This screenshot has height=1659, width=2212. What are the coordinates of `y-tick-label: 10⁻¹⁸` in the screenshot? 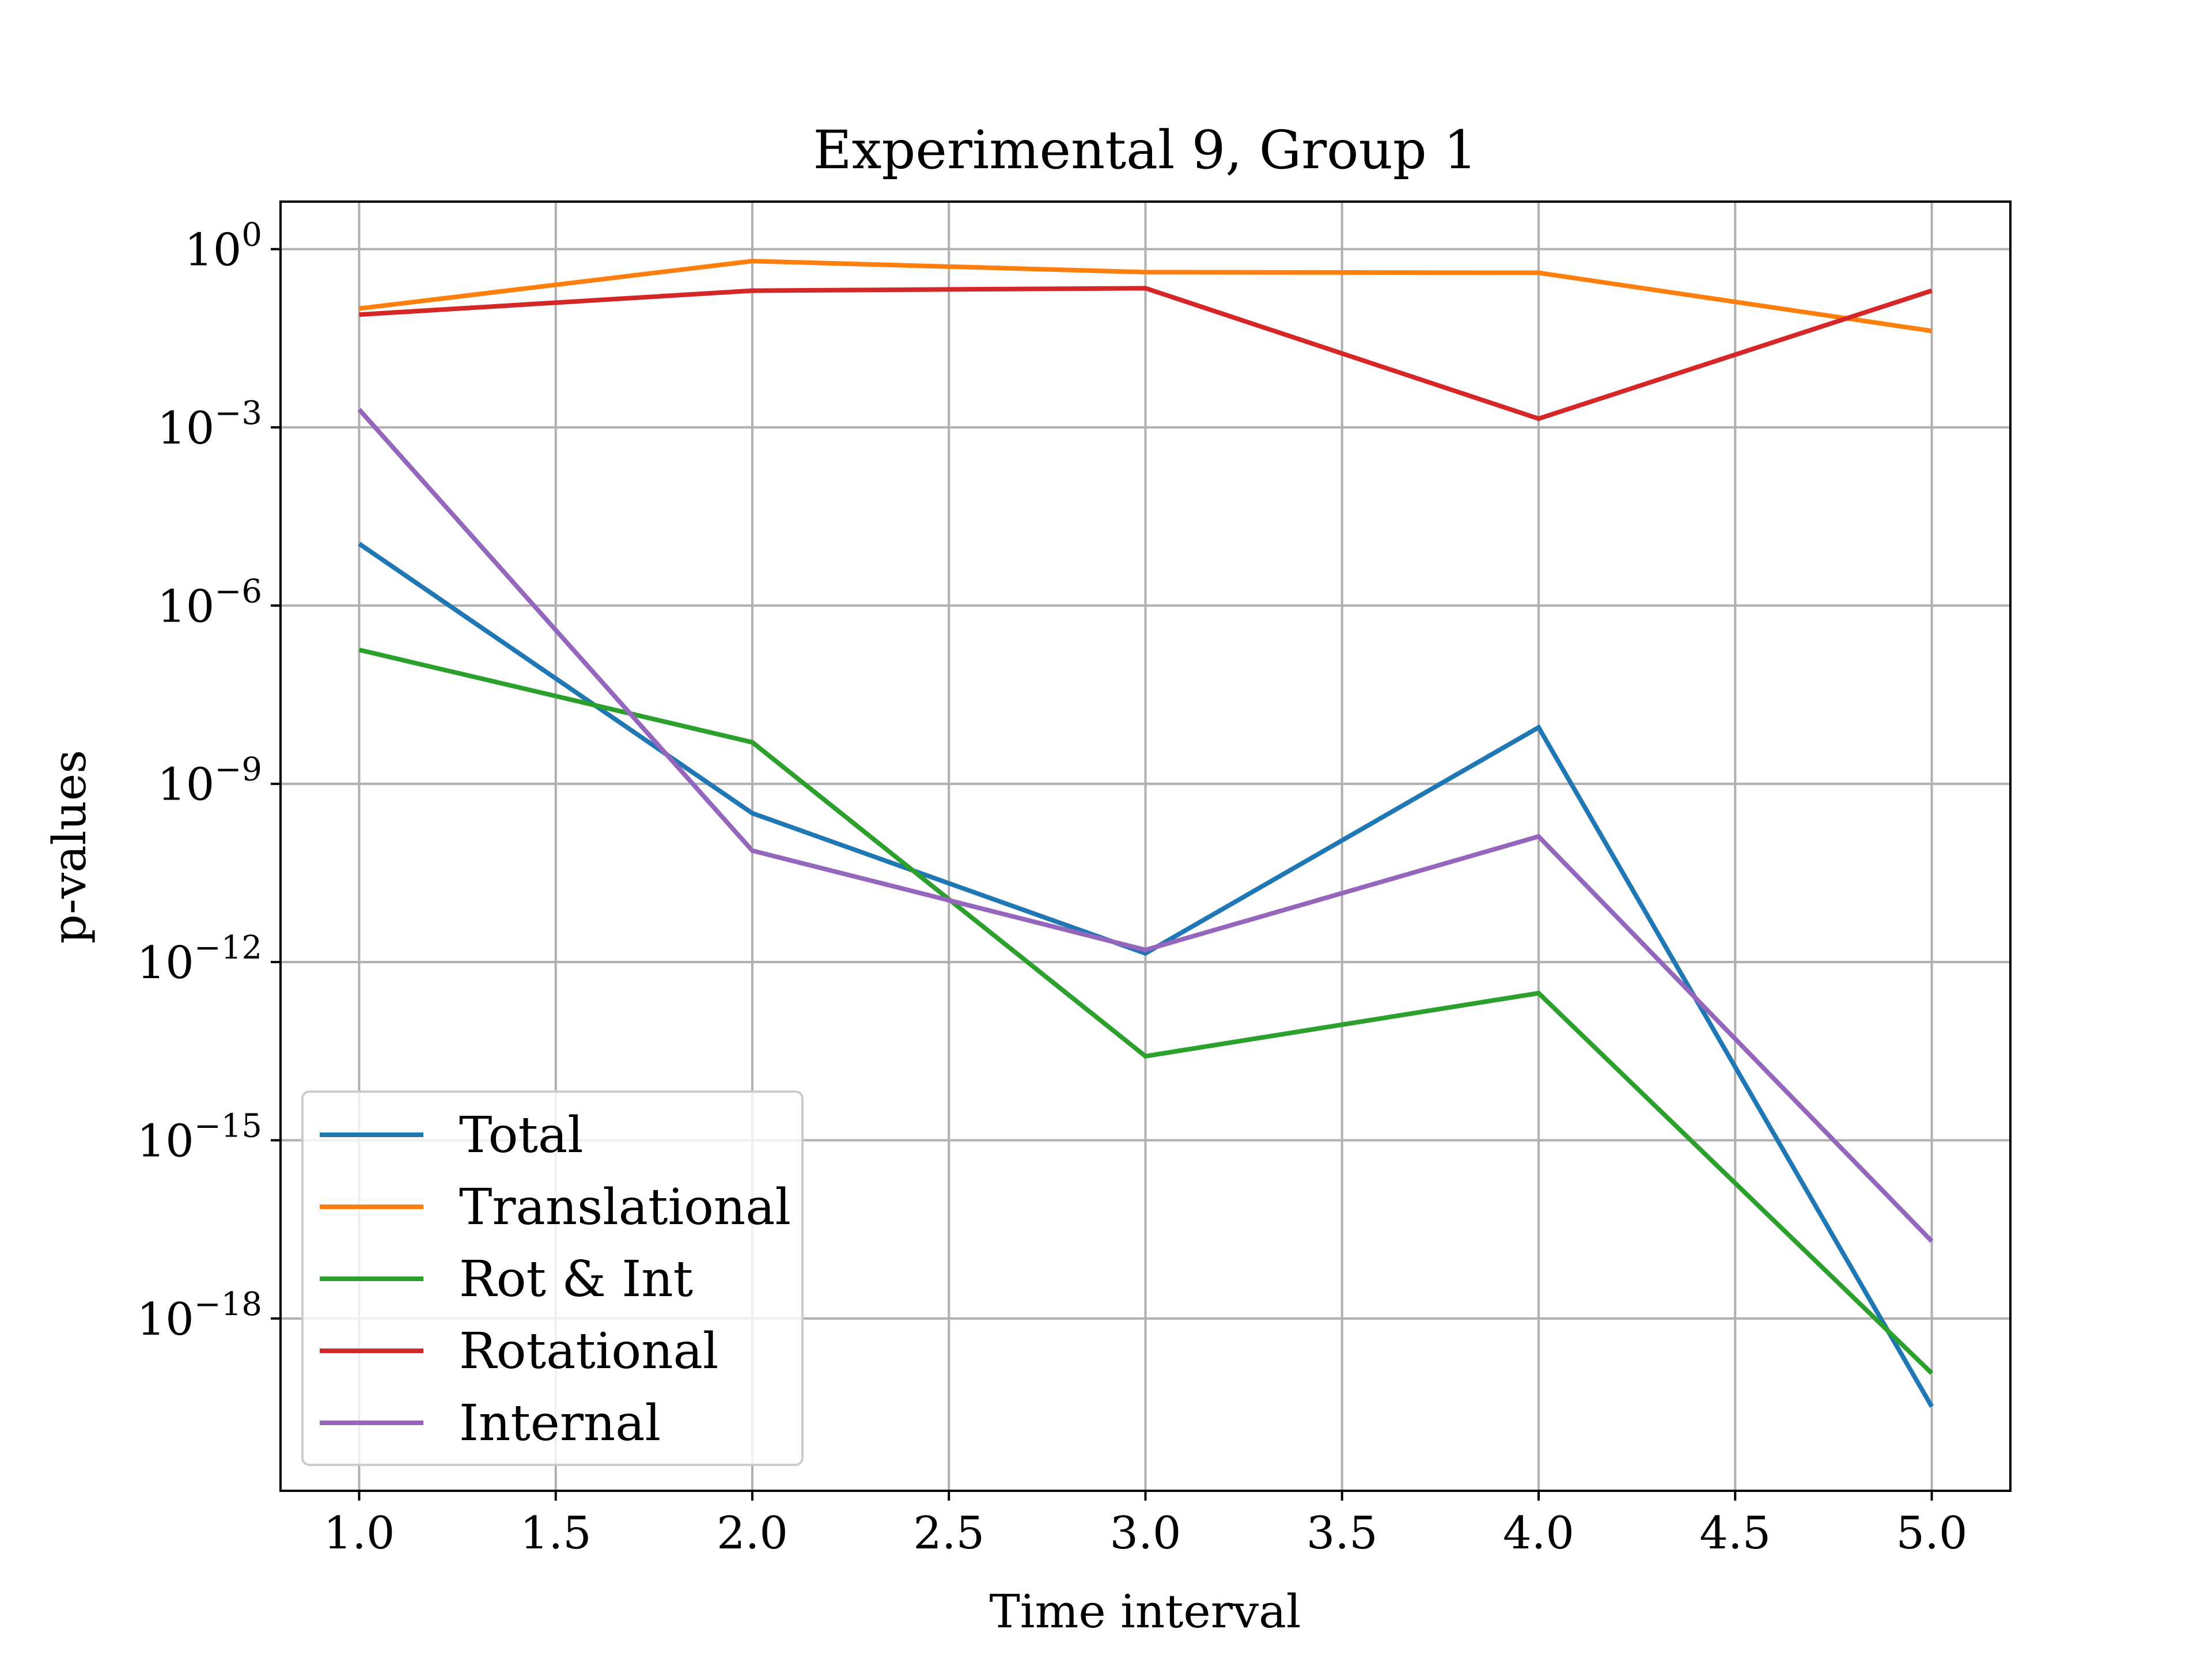 It's located at (199, 1316).